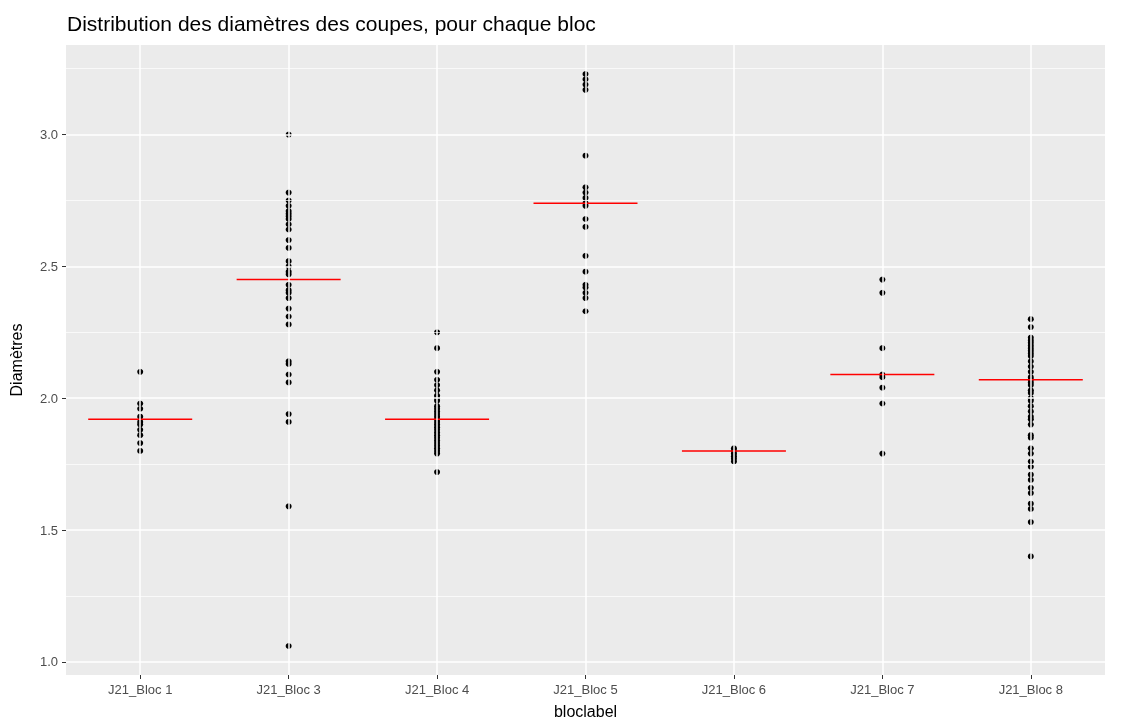  Describe the element at coordinates (288, 689) in the screenshot. I see `x-tick-label: J21_Bloc 3` at that location.